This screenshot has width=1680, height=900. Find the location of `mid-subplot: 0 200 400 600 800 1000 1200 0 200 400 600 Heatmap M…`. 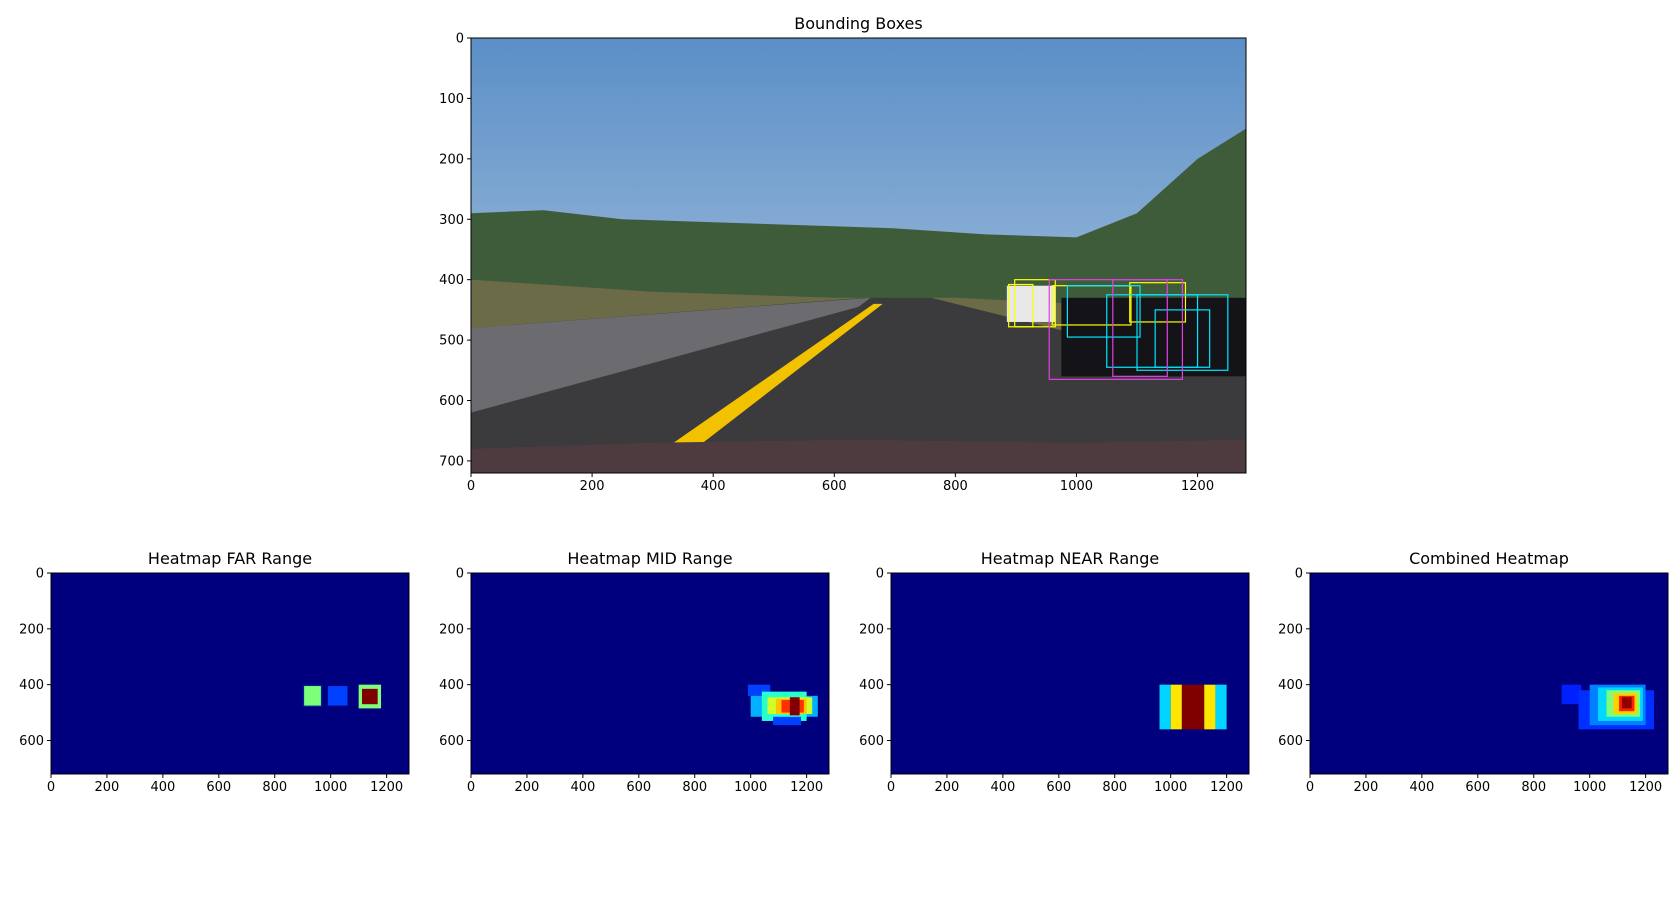

mid-subplot: 0 200 400 600 800 1000 1200 0 200 400 600 Heatmap M… is located at coordinates (634, 672).